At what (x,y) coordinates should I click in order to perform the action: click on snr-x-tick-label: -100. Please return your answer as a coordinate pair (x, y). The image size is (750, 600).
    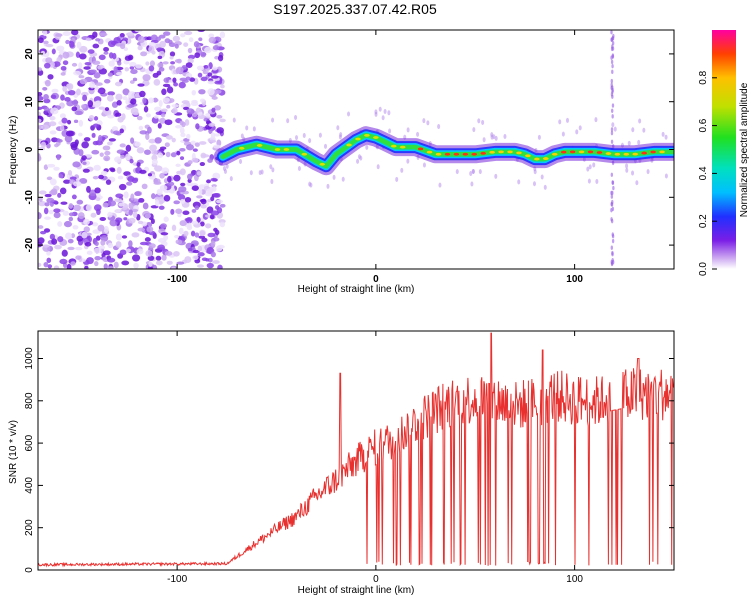
    Looking at the image, I should click on (177, 579).